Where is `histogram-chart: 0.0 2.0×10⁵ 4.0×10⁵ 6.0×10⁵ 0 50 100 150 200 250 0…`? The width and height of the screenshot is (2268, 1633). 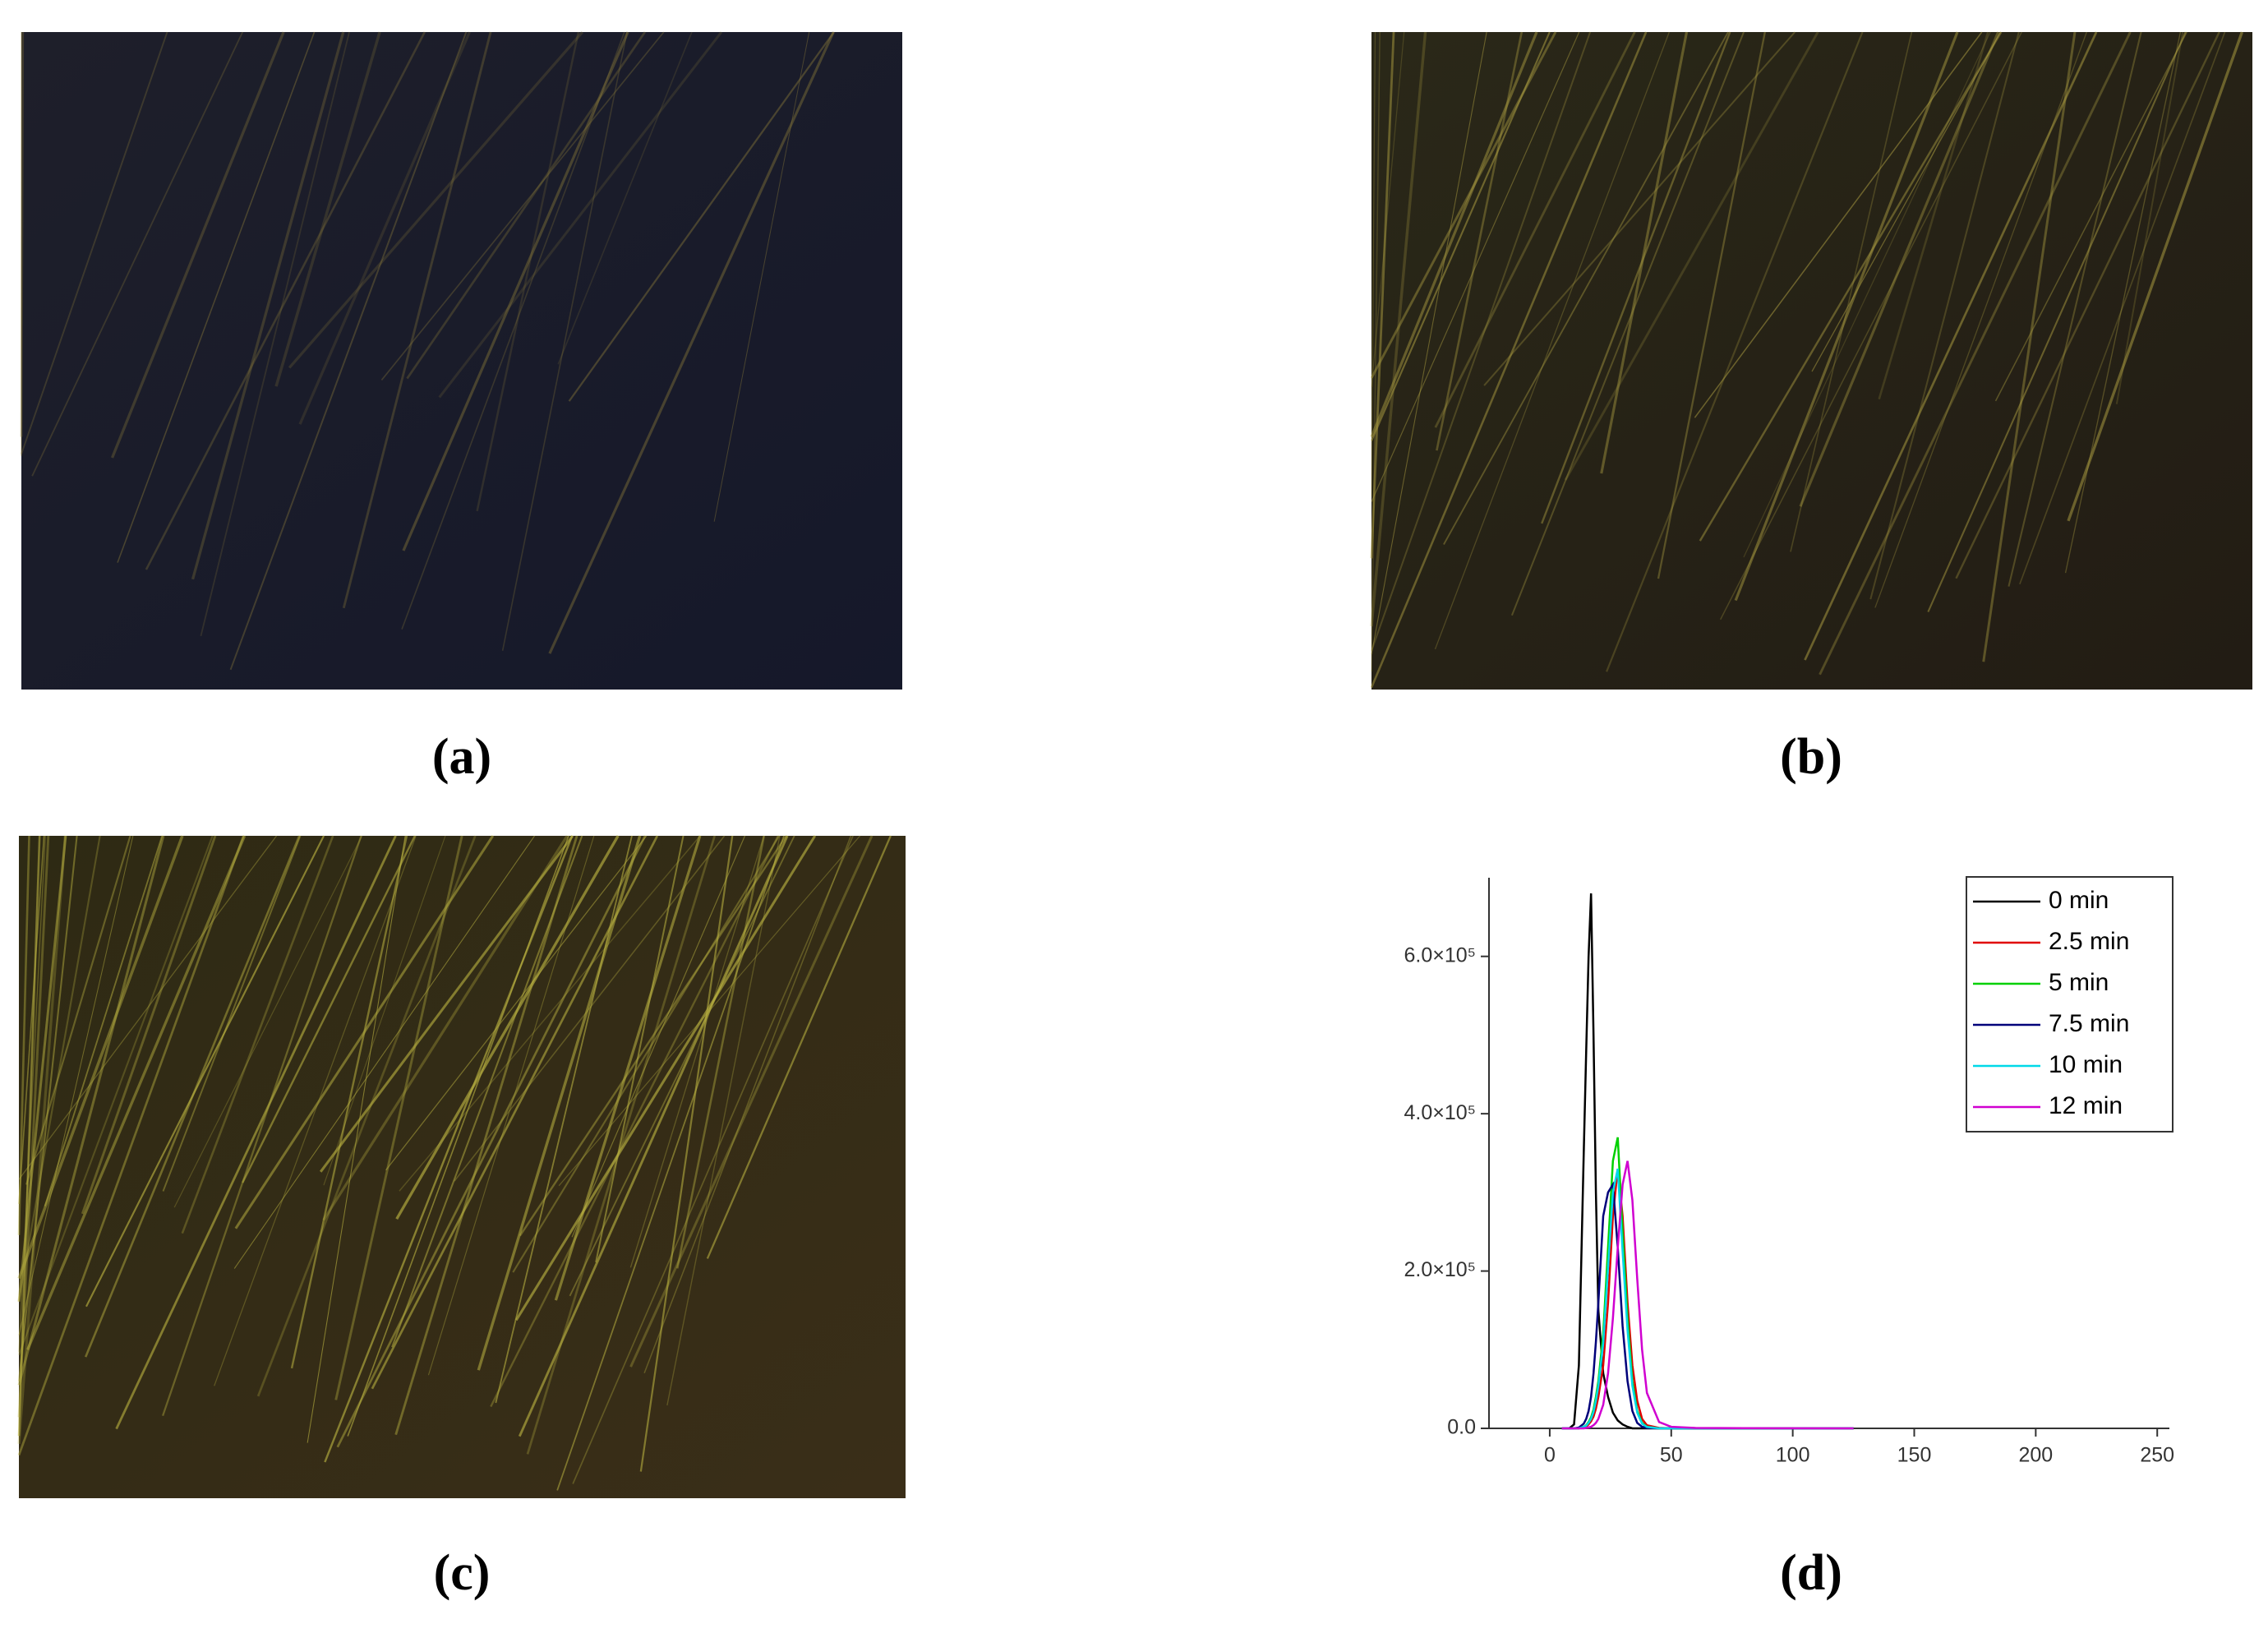 histogram-chart: 0.0 2.0×10⁵ 4.0×10⁵ 6.0×10⁵ 0 50 100 150 200 250 0… is located at coordinates (1789, 1171).